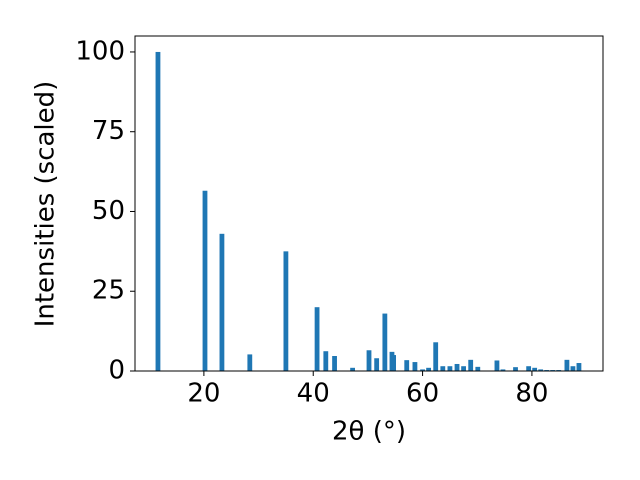 This screenshot has height=480, width=640. Describe the element at coordinates (203, 394) in the screenshot. I see `x-tick-label: 20` at that location.